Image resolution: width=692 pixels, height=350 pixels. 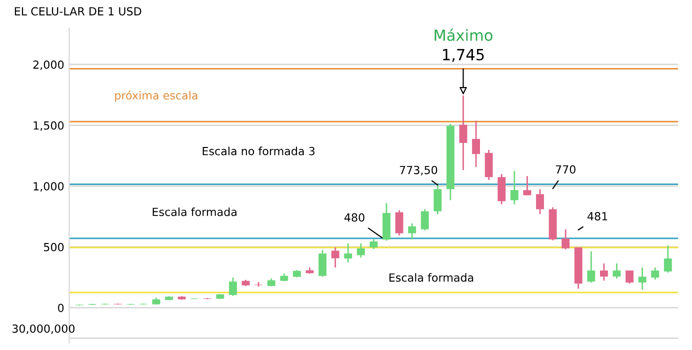 I want to click on annotation: 770, so click(x=566, y=169).